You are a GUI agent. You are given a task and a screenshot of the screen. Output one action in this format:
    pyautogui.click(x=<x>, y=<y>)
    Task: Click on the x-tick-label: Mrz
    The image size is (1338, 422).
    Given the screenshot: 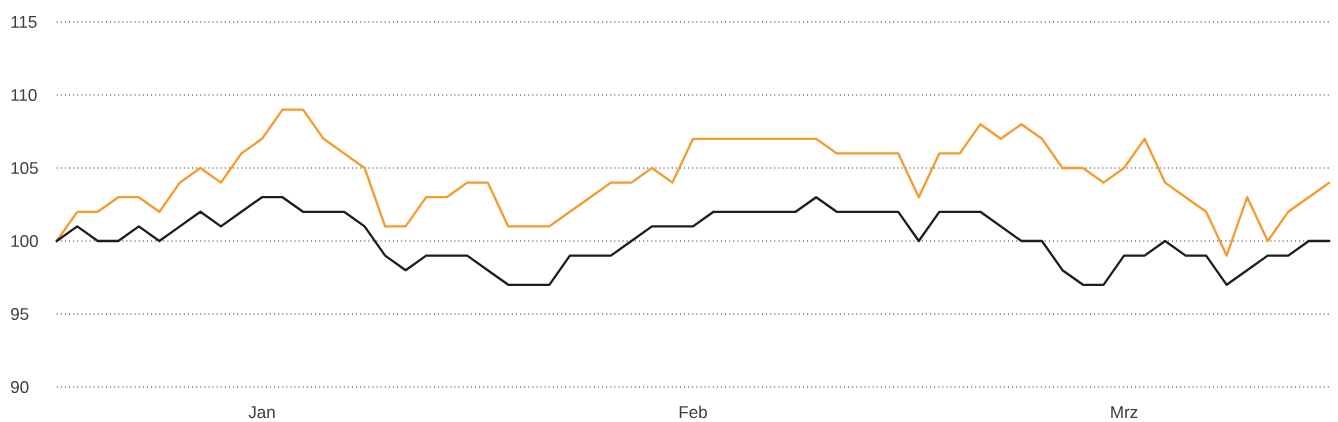 What is the action you would take?
    pyautogui.click(x=1124, y=412)
    